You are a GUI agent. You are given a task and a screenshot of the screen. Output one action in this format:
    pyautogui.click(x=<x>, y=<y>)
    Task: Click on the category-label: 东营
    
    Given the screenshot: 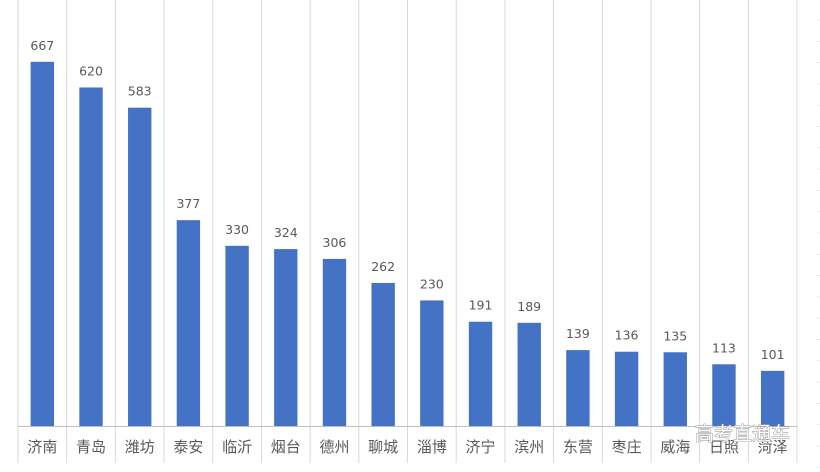 What is the action you would take?
    pyautogui.click(x=578, y=447)
    